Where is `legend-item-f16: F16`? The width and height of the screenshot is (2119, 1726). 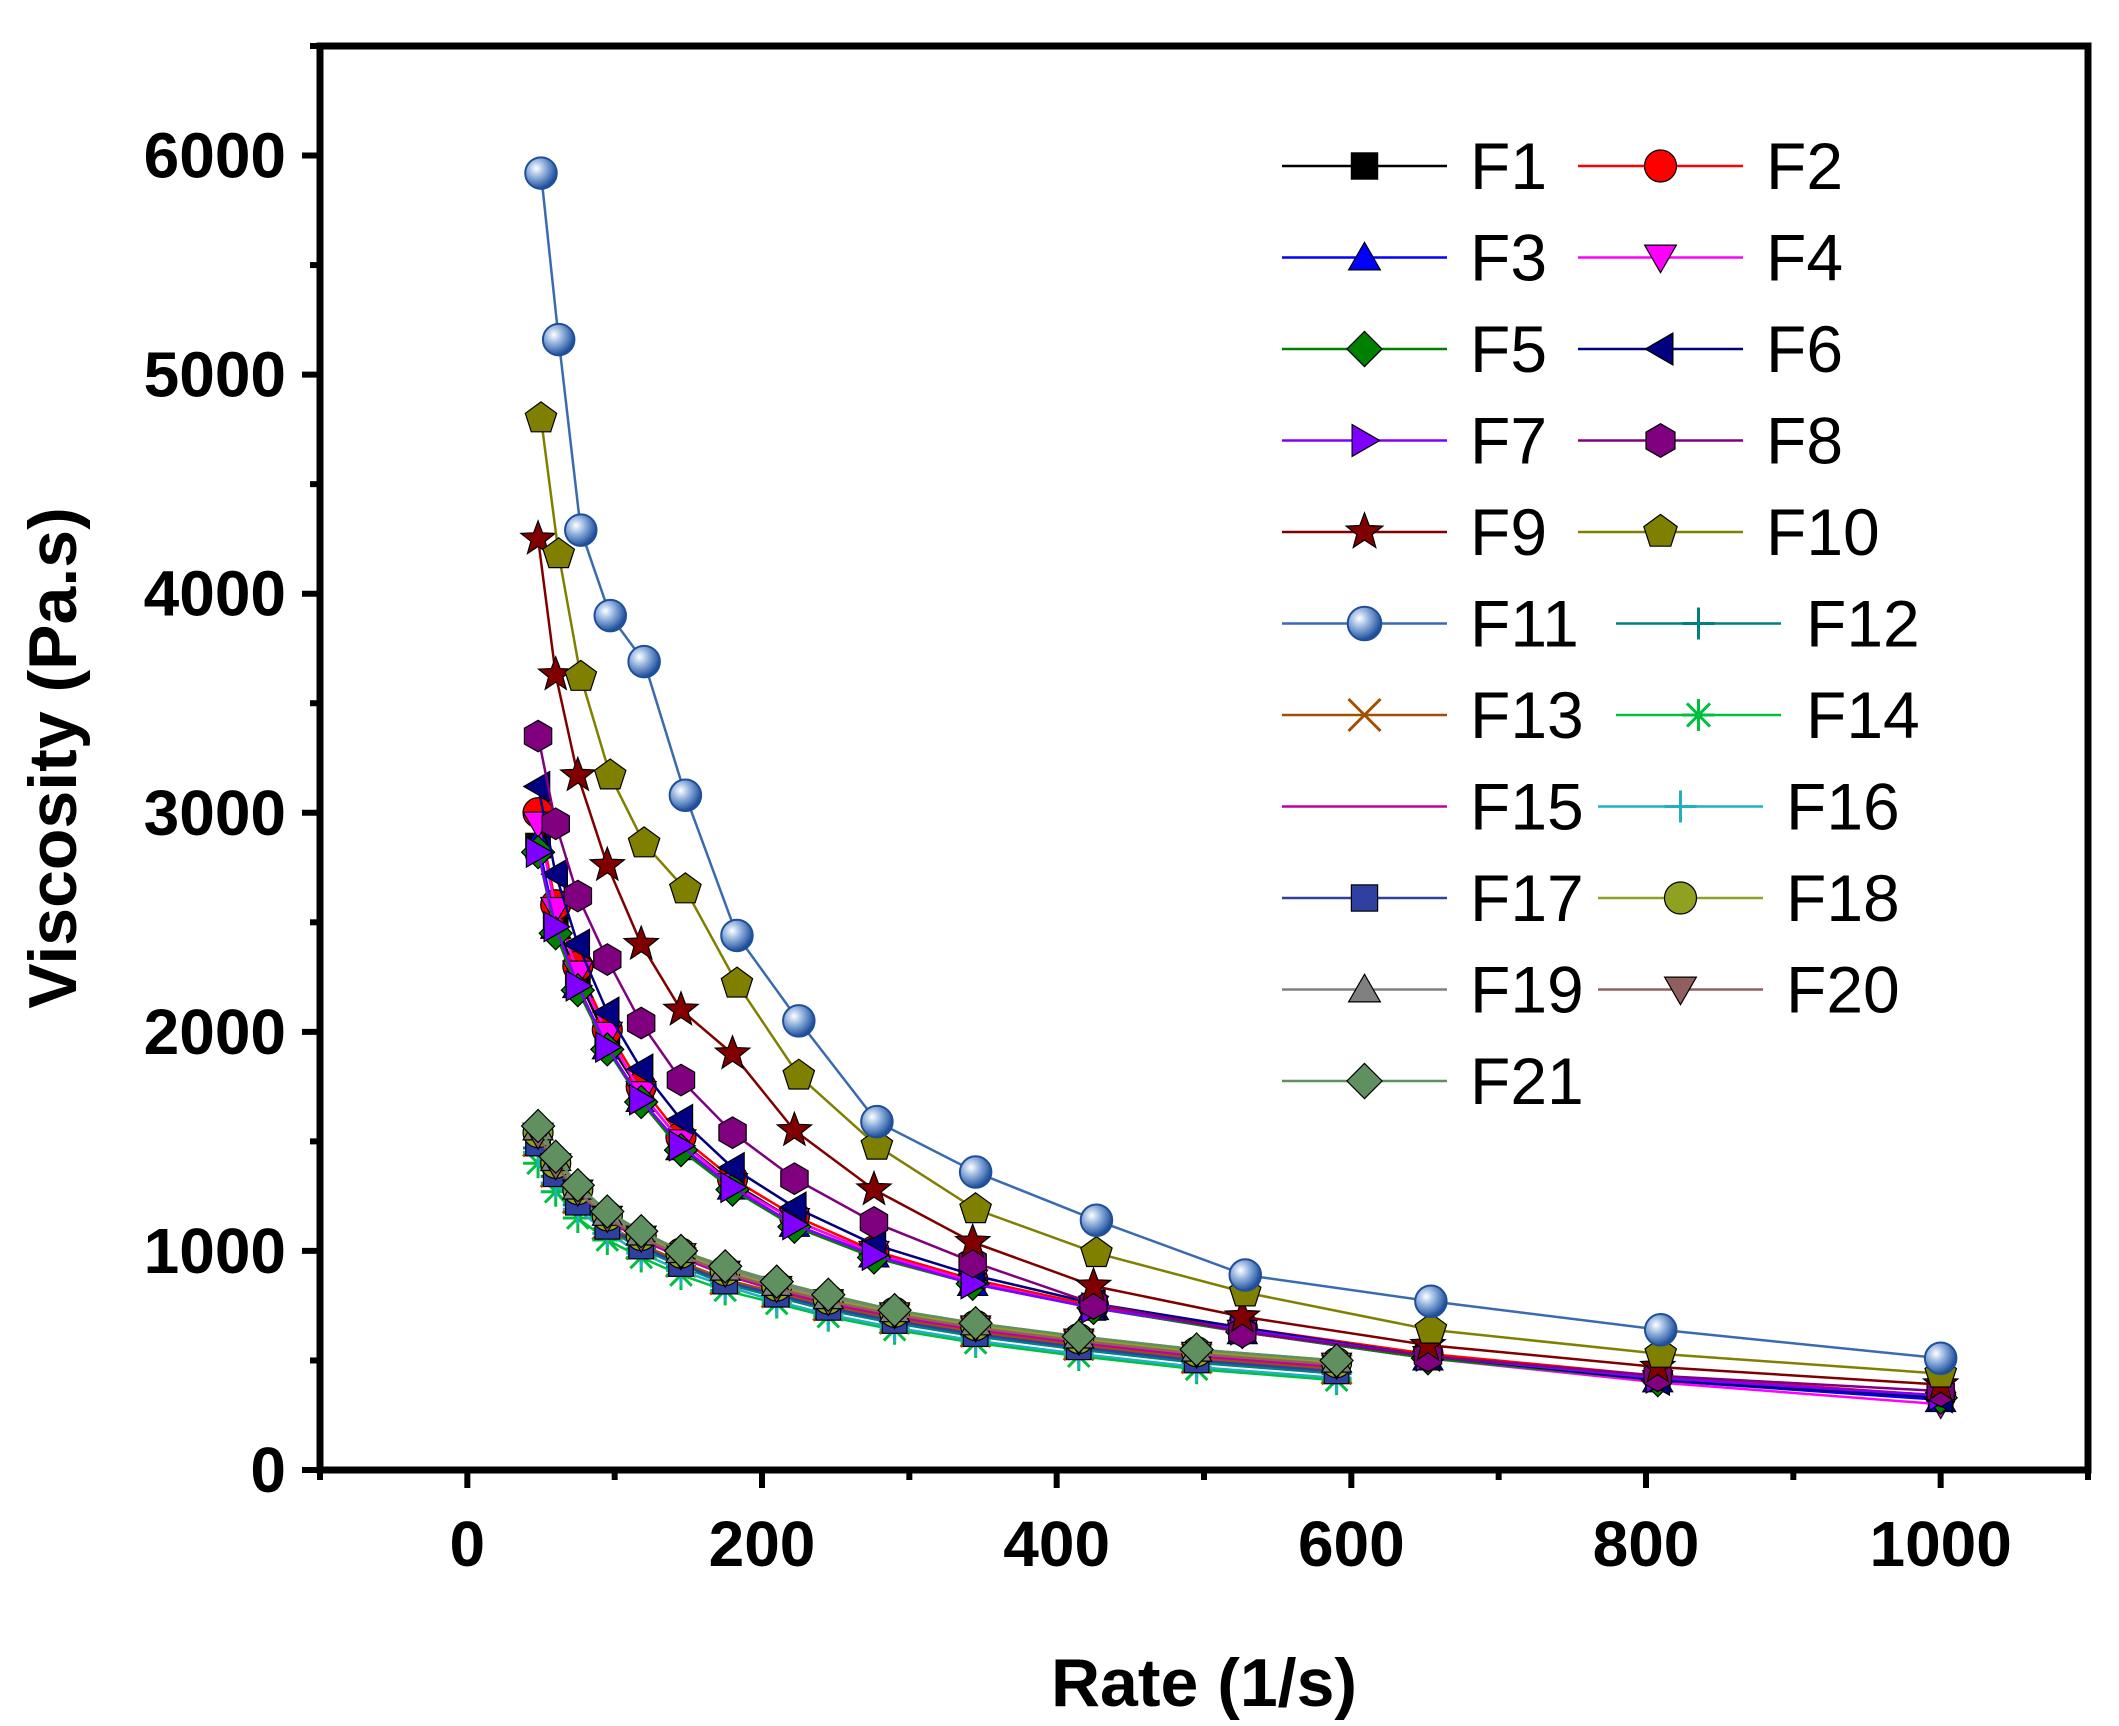 legend-item-f16: F16 is located at coordinates (1749, 807).